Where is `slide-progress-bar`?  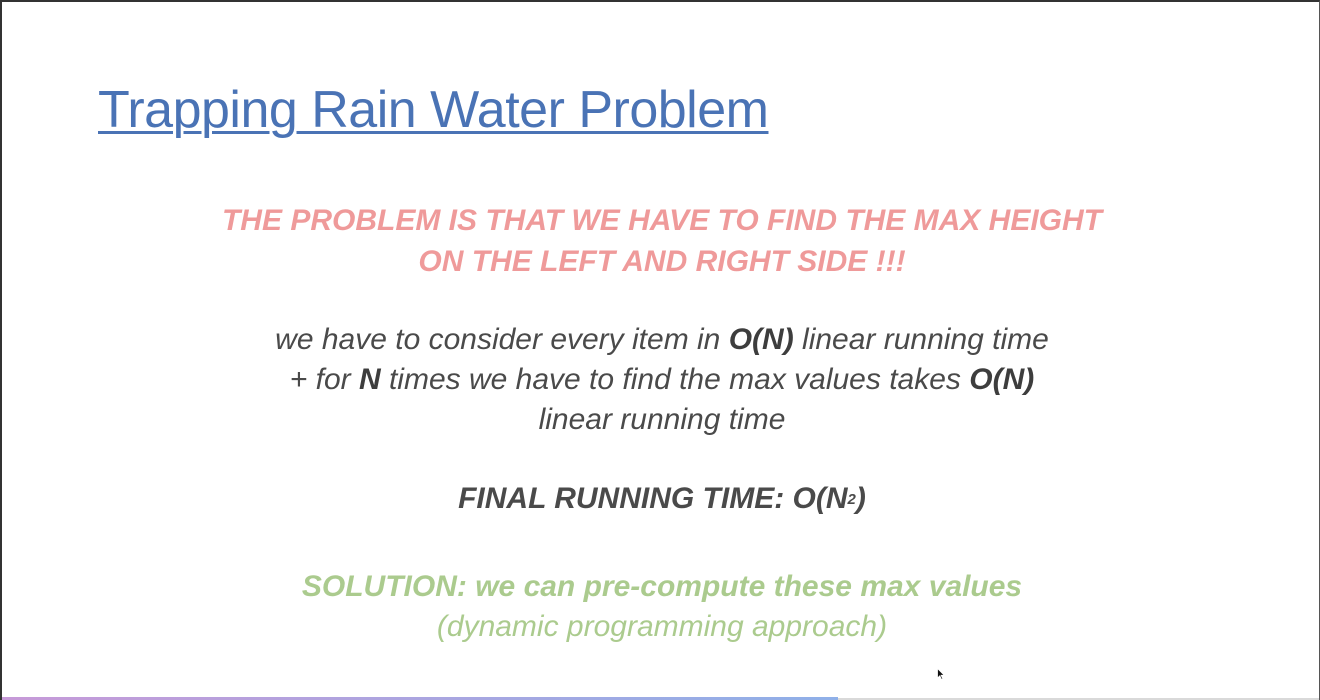
slide-progress-bar is located at coordinates (420, 698).